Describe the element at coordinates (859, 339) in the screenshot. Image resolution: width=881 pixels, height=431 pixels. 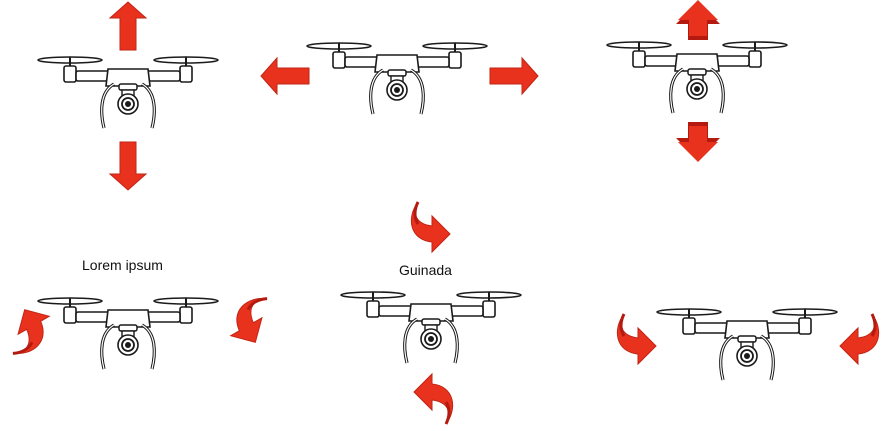
I see `rotation-arrow-right-icon` at that location.